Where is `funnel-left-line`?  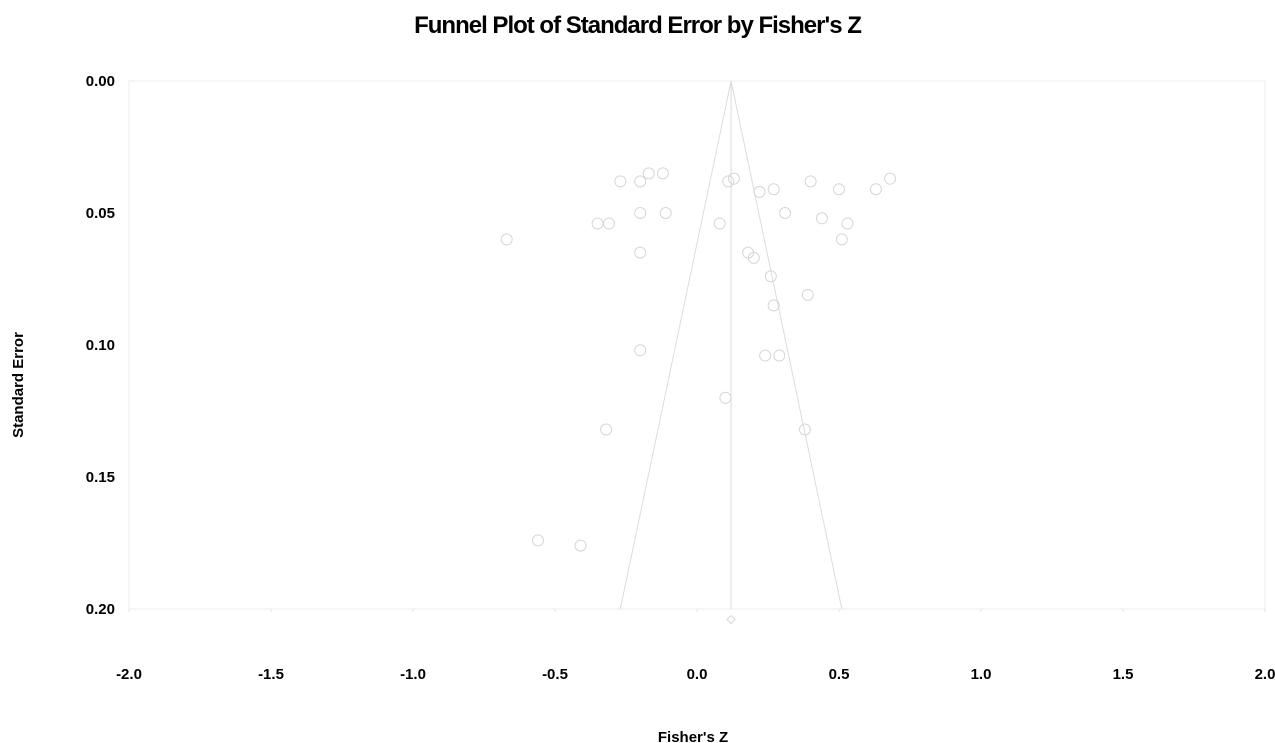
funnel-left-line is located at coordinates (675, 345).